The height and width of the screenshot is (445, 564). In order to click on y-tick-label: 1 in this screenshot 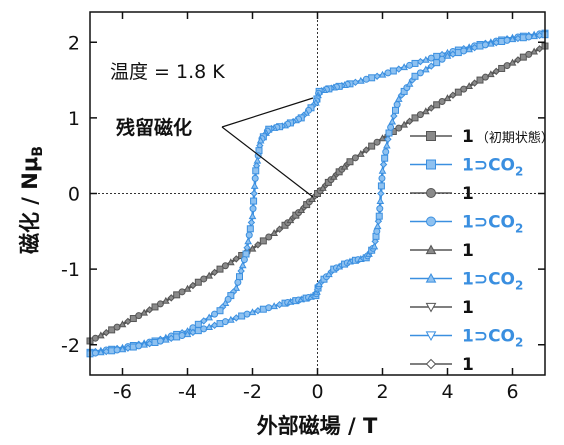, I will do `click(74, 119)`.